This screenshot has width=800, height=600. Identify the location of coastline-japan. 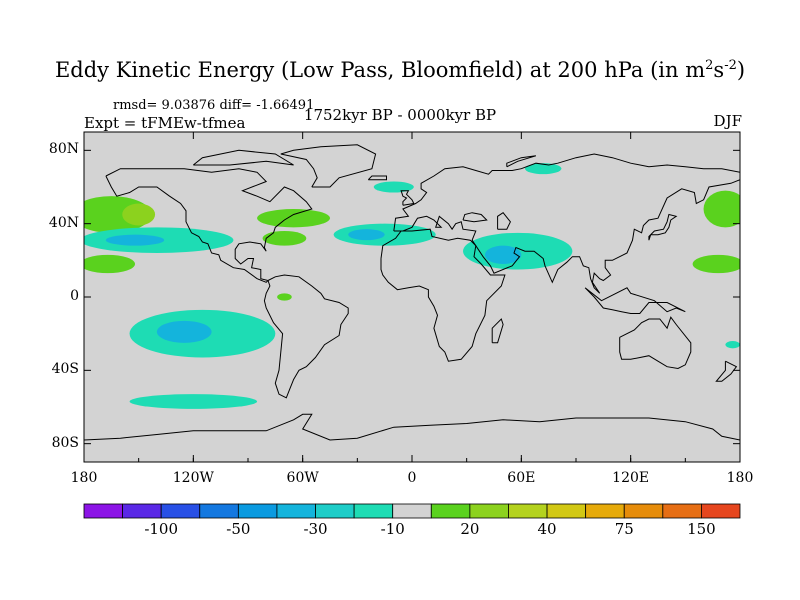
(663, 227).